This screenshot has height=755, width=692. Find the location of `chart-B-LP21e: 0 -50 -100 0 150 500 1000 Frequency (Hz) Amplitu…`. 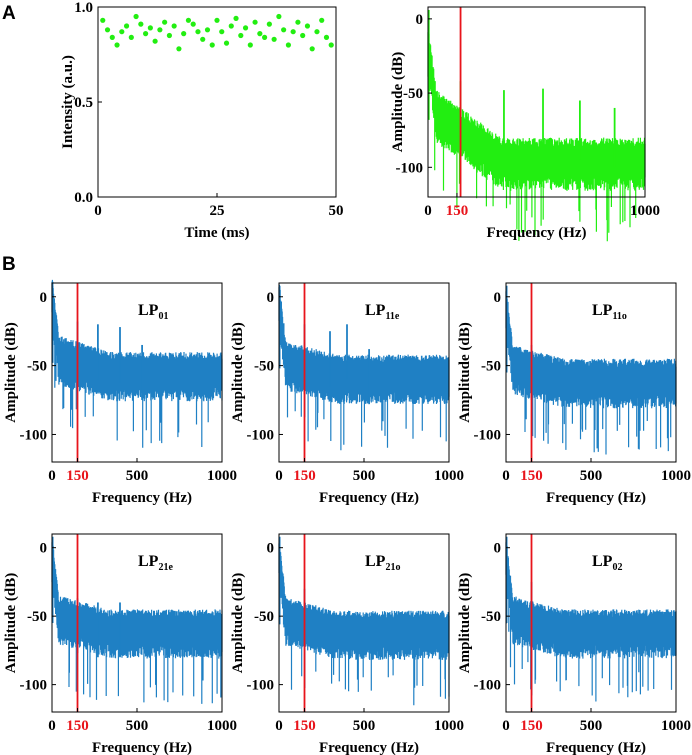

chart-B-LP21e: 0 -50 -100 0 150 500 1000 Frequency (Hz) Amplitu… is located at coordinates (120, 644).